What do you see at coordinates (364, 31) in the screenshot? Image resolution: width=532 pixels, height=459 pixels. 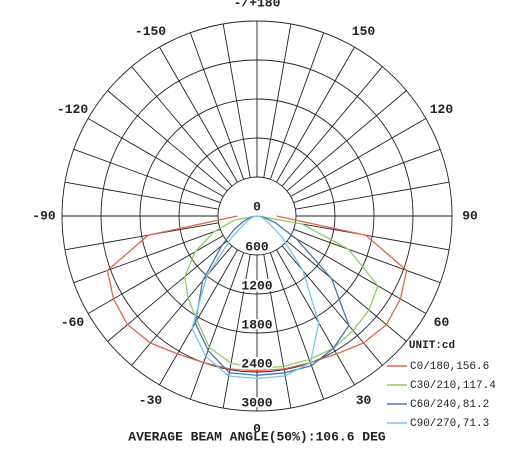 I see `angle-tick-label: 150` at bounding box center [364, 31].